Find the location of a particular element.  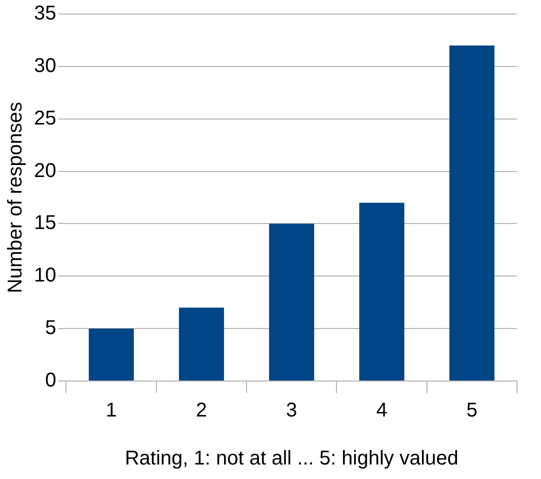

x-tick-label: 1 is located at coordinates (111, 411).